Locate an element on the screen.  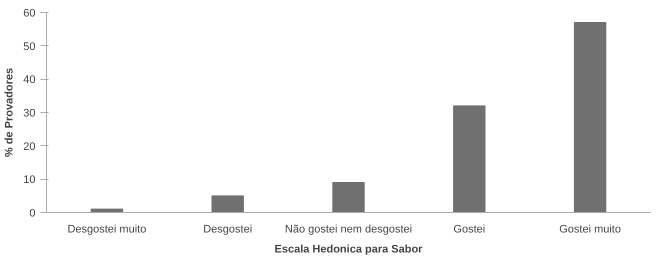
x-tick-label: Não gostei nem desgostei is located at coordinates (348, 230).